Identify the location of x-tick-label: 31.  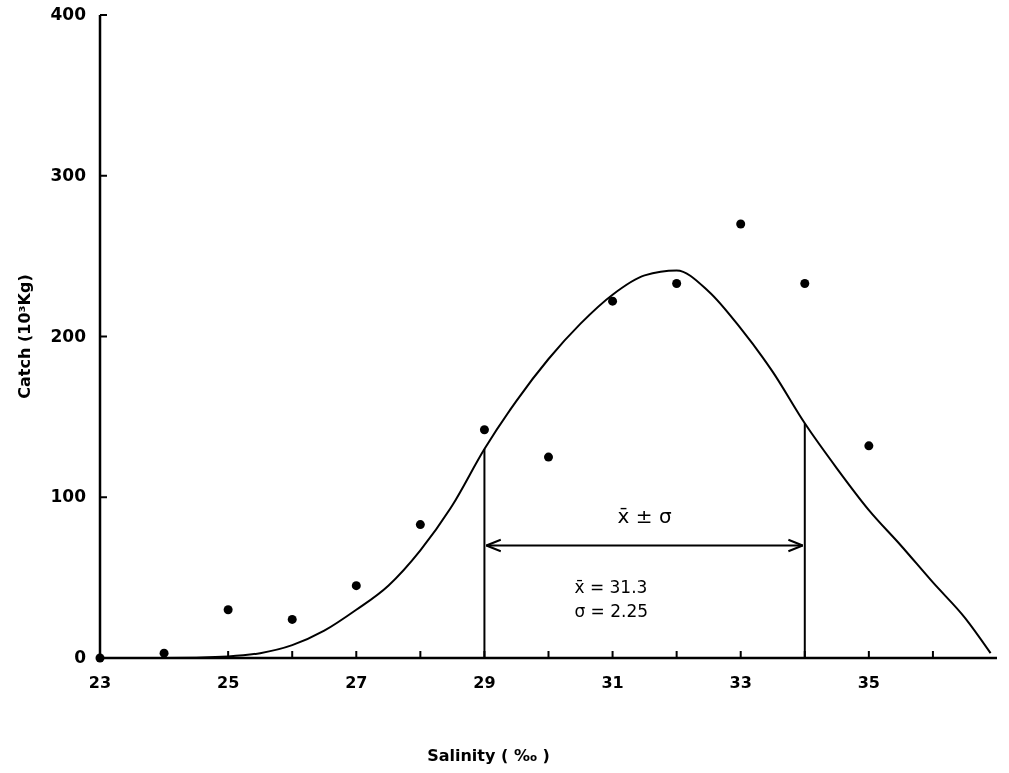
(612, 682).